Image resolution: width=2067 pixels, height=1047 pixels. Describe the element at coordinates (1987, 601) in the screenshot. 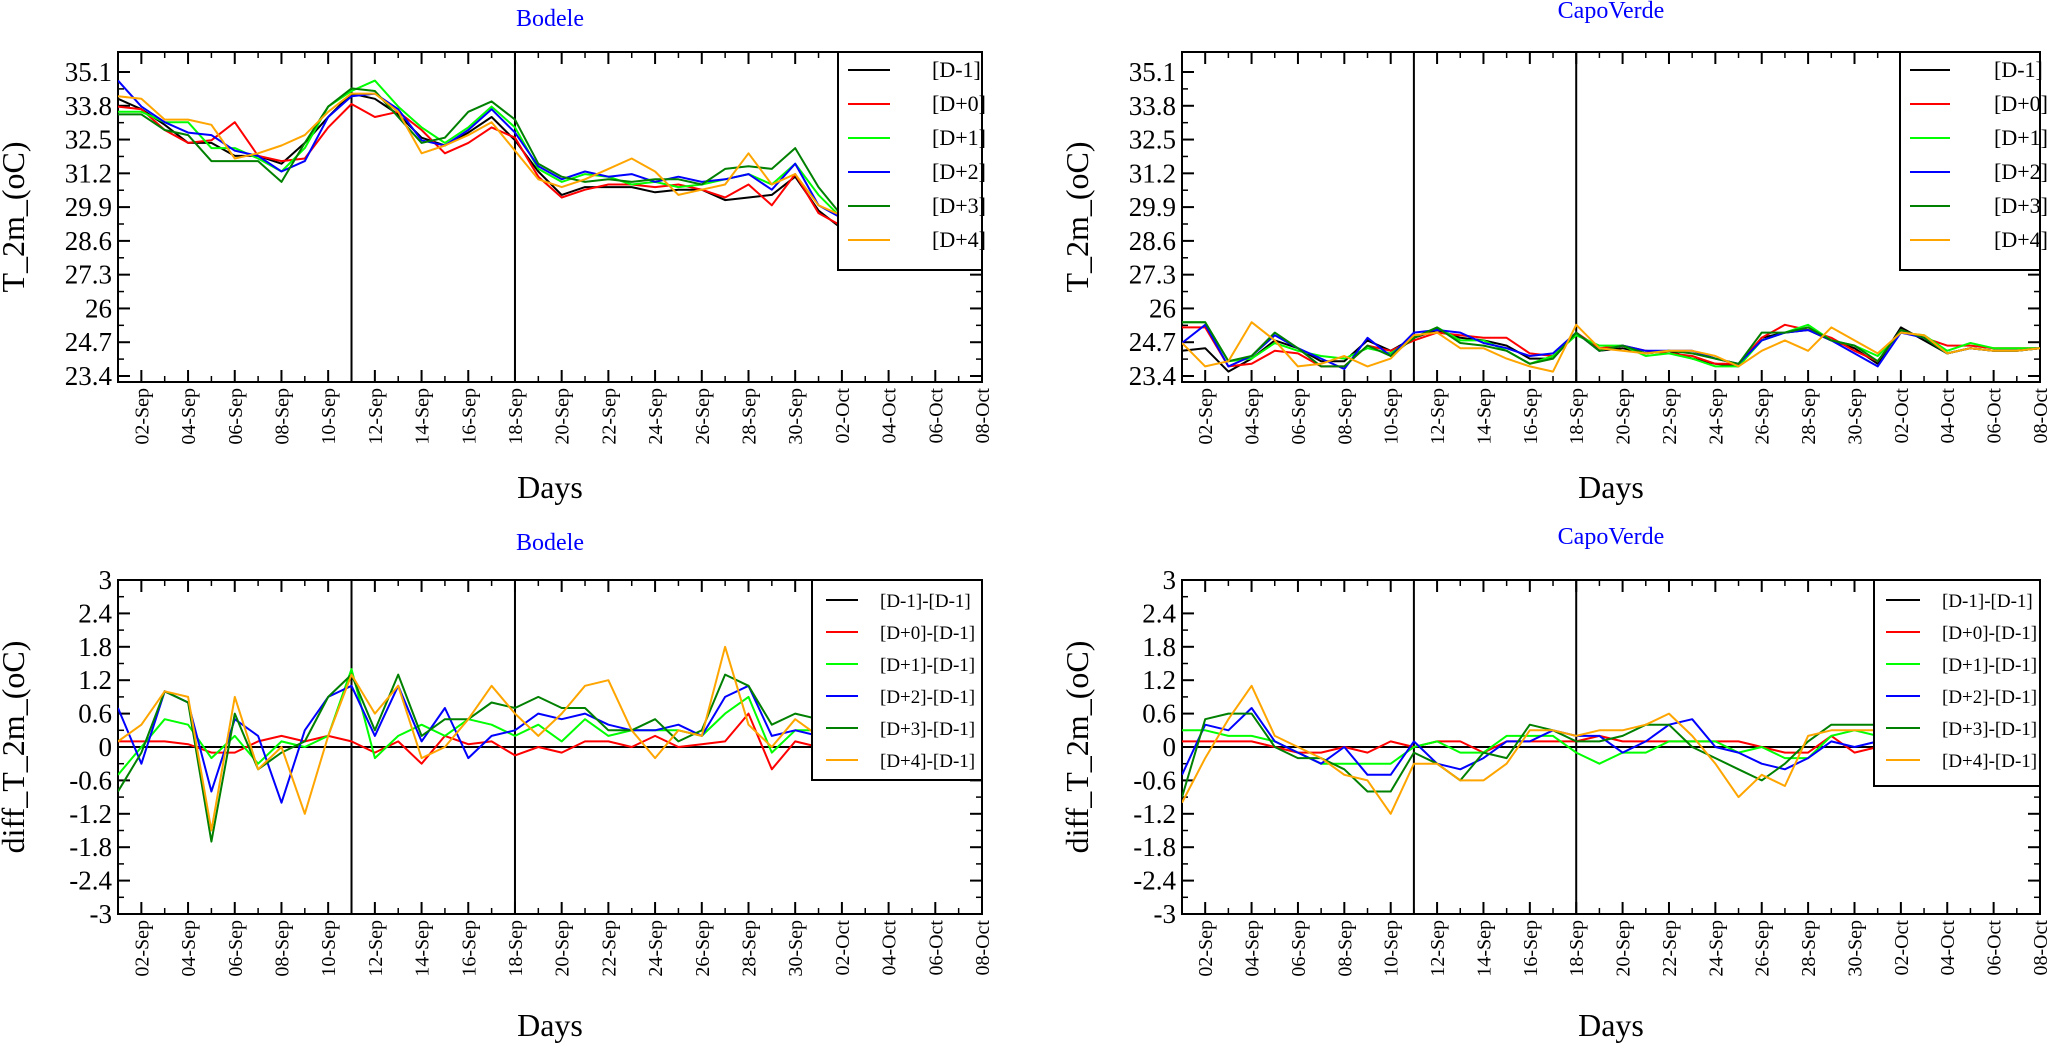

I see `legend-label: [D-1]-[D-1]` at that location.